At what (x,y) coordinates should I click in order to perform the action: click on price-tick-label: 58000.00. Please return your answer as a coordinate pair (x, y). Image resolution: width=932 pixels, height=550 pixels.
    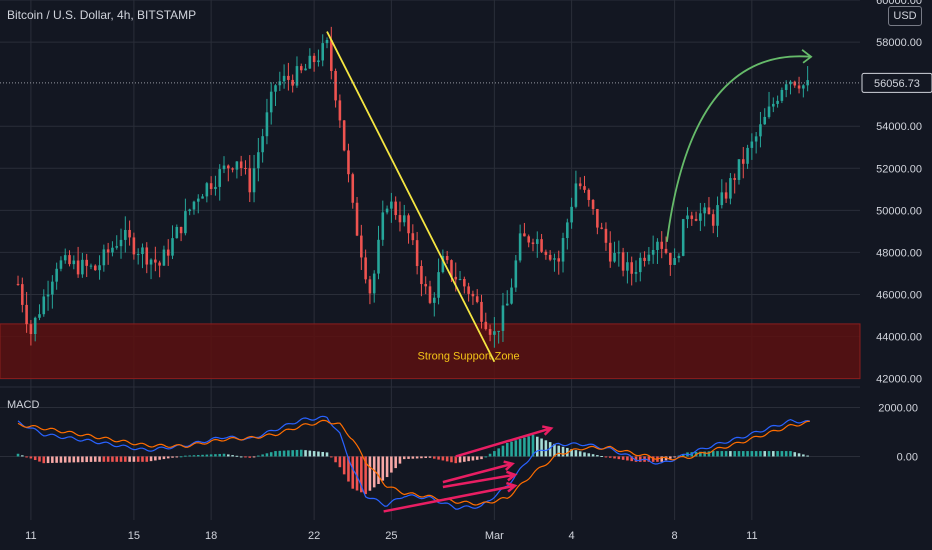
    Looking at the image, I should click on (899, 43).